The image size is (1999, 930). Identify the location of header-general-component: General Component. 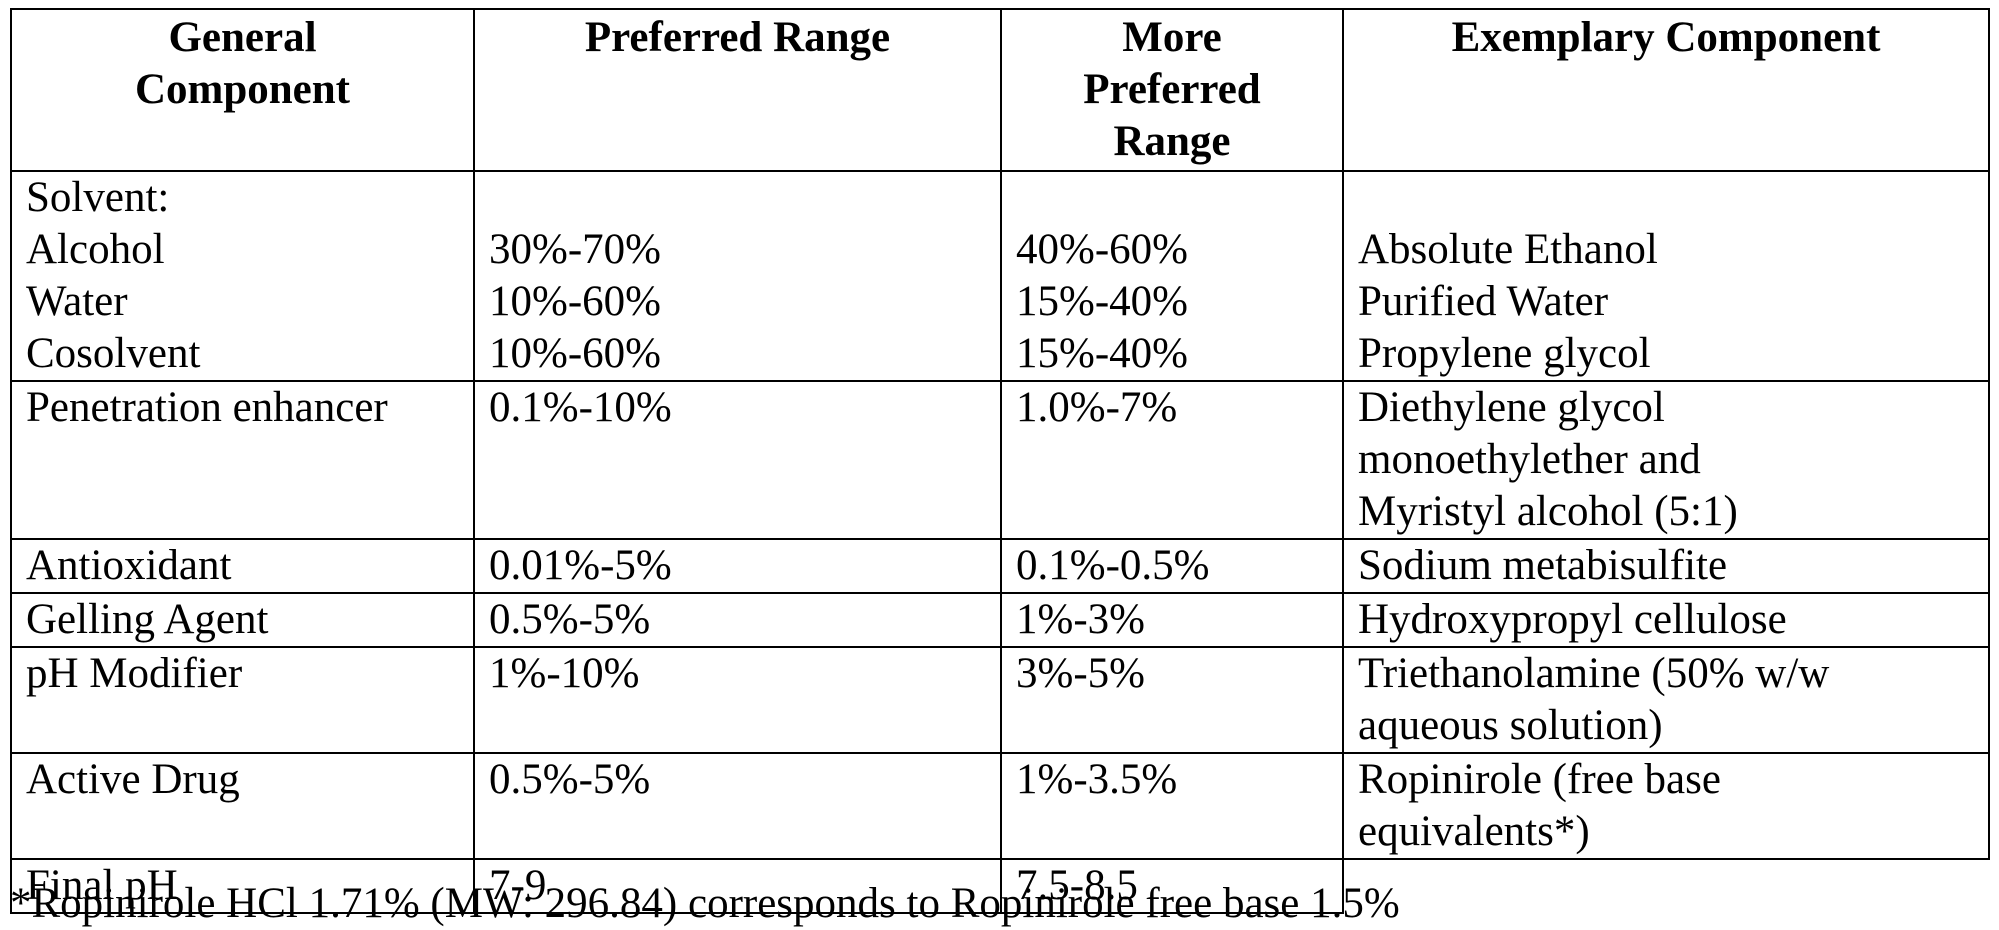
(242, 90).